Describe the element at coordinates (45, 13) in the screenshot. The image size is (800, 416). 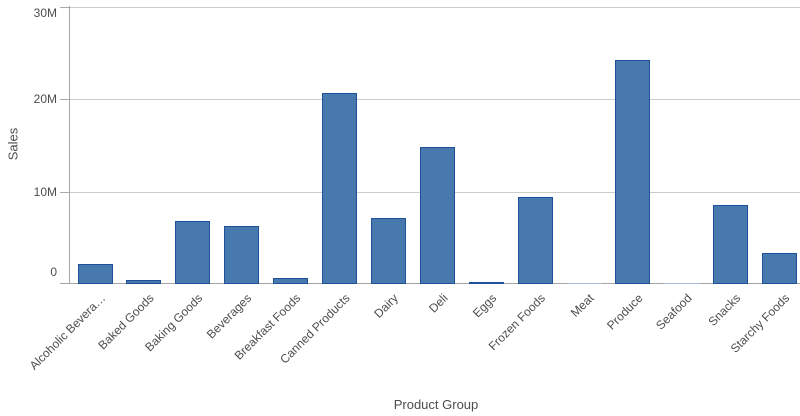
I see `y-axis-tick-label: 30M` at that location.